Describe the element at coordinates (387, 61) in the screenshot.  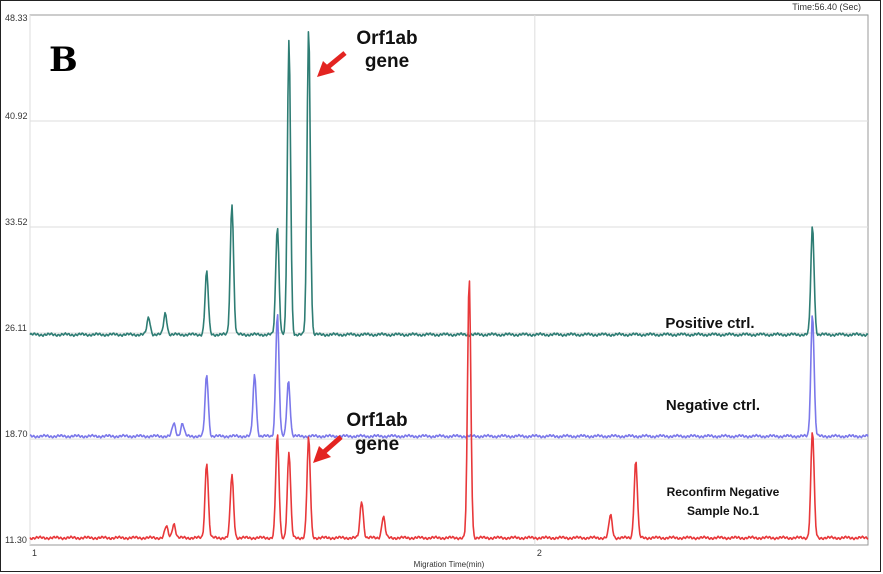
I see `top-gene-label-line2: gene` at that location.